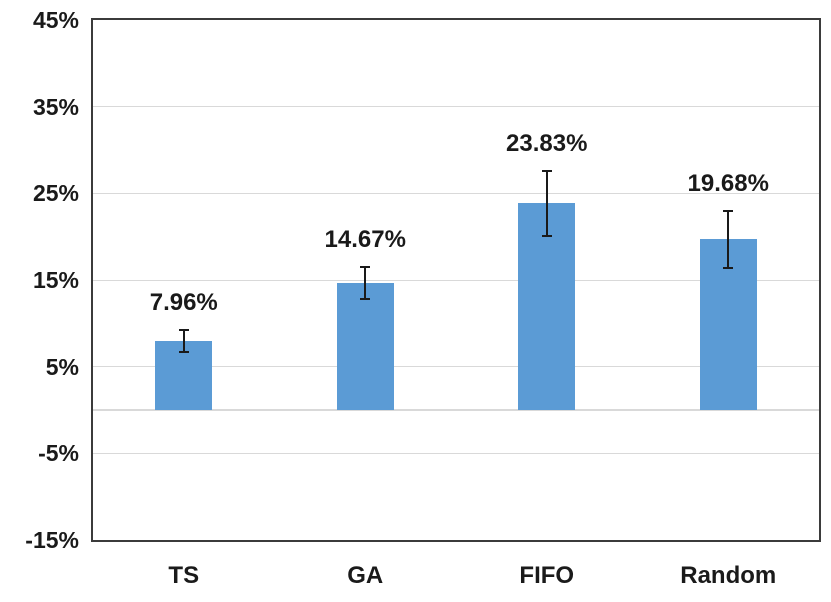 This screenshot has height=602, width=831. I want to click on x-axis-category-label: TS, so click(184, 575).